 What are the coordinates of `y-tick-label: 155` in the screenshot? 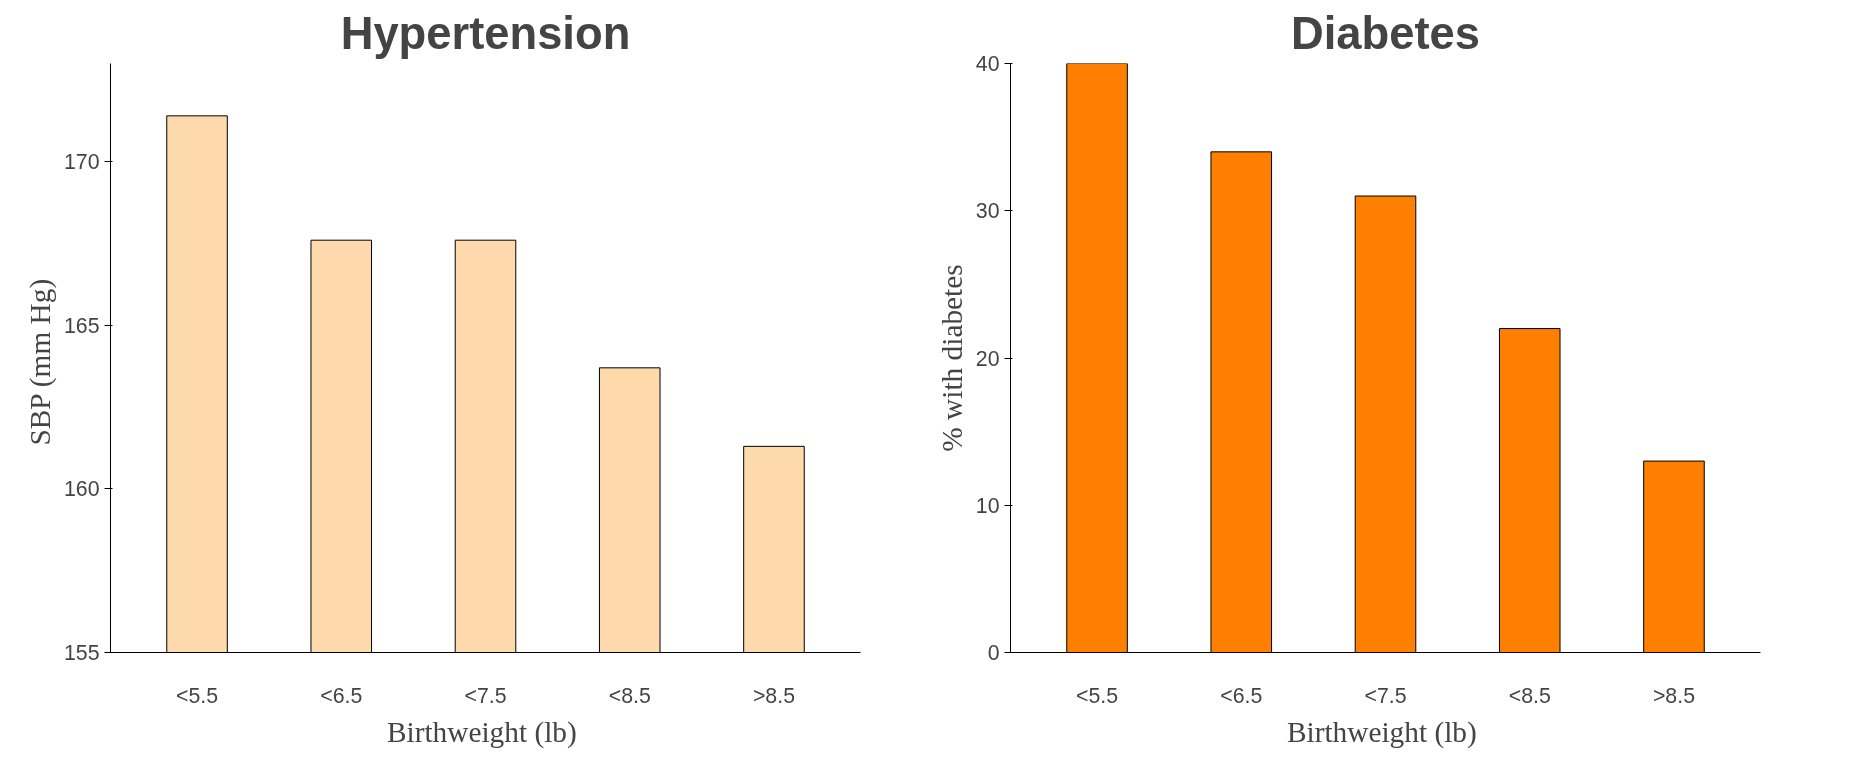 It's located at (81, 653).